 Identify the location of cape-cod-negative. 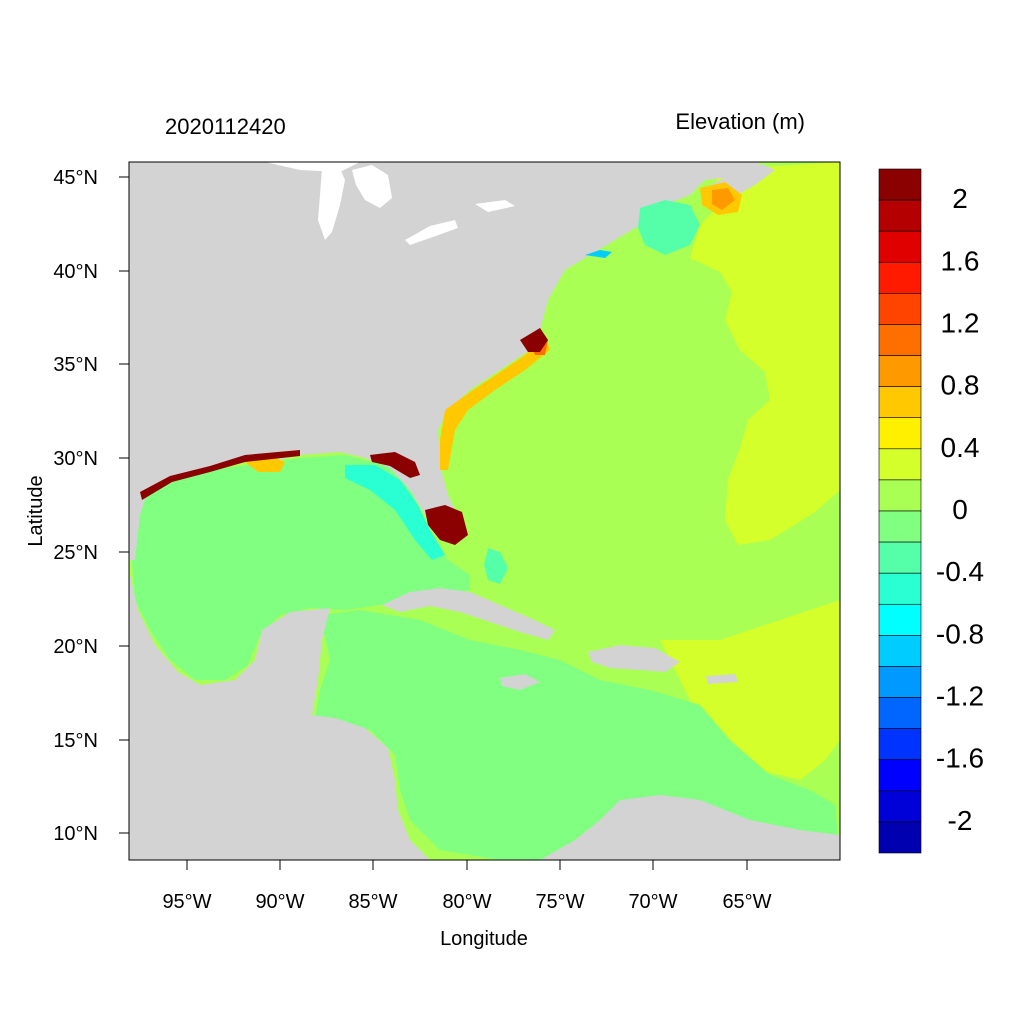
(669, 227).